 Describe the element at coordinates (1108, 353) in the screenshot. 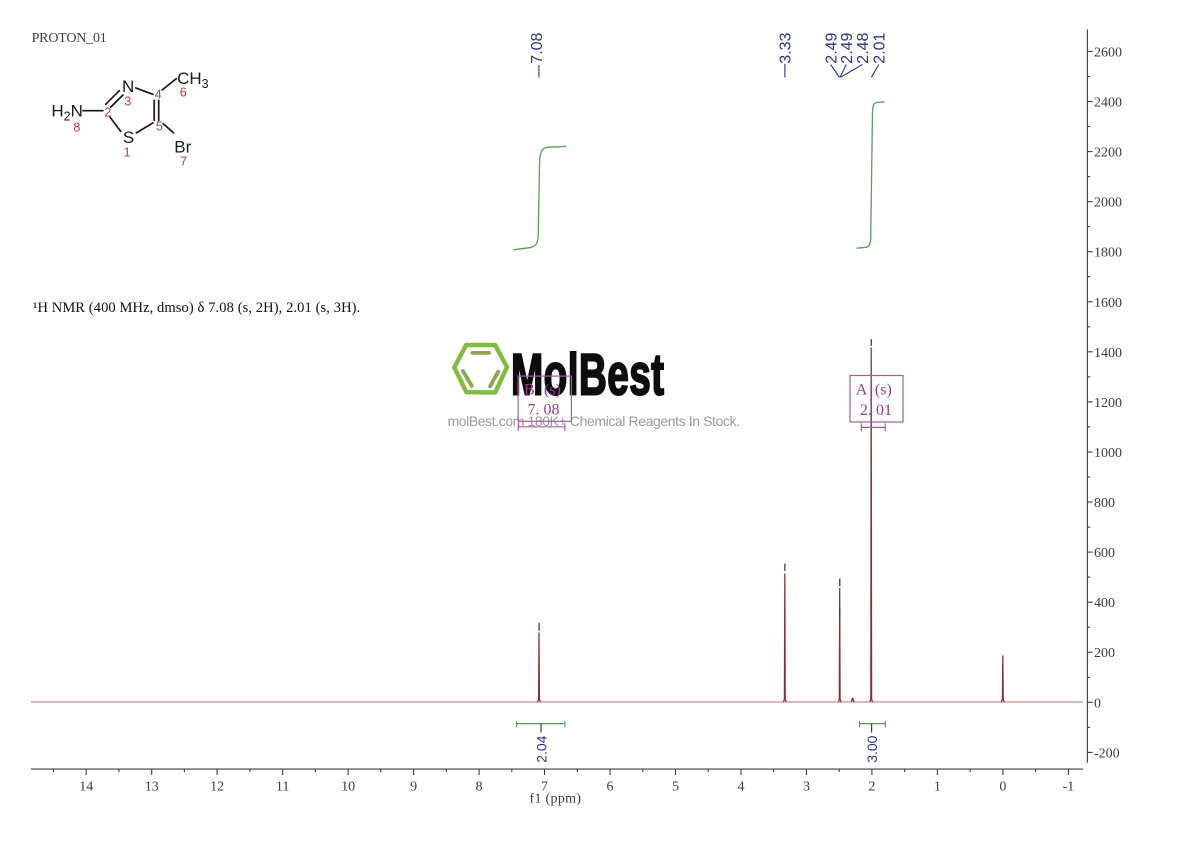

I see `svg-text: 1400` at that location.